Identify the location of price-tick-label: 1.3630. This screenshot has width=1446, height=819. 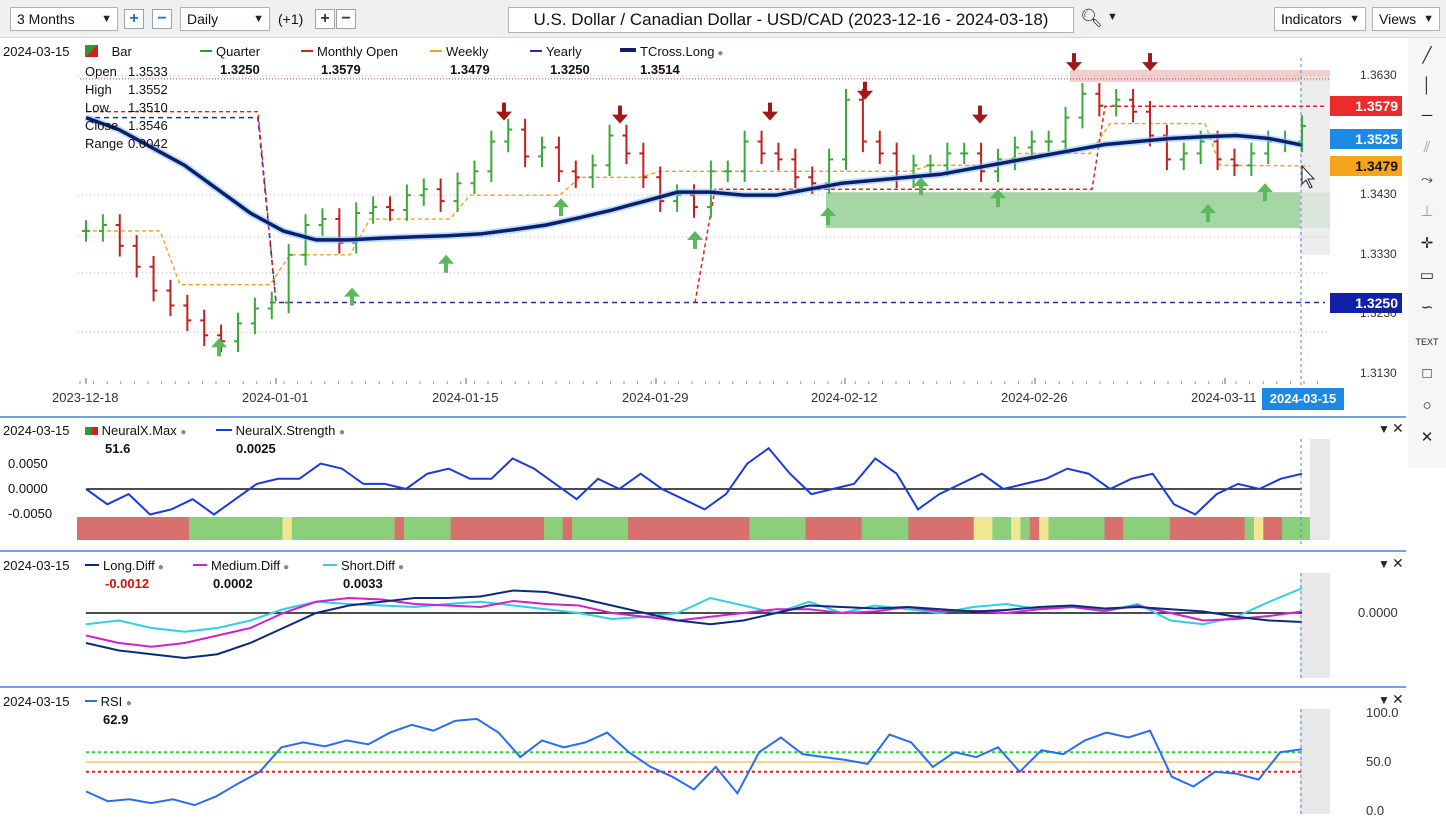
(1378, 74).